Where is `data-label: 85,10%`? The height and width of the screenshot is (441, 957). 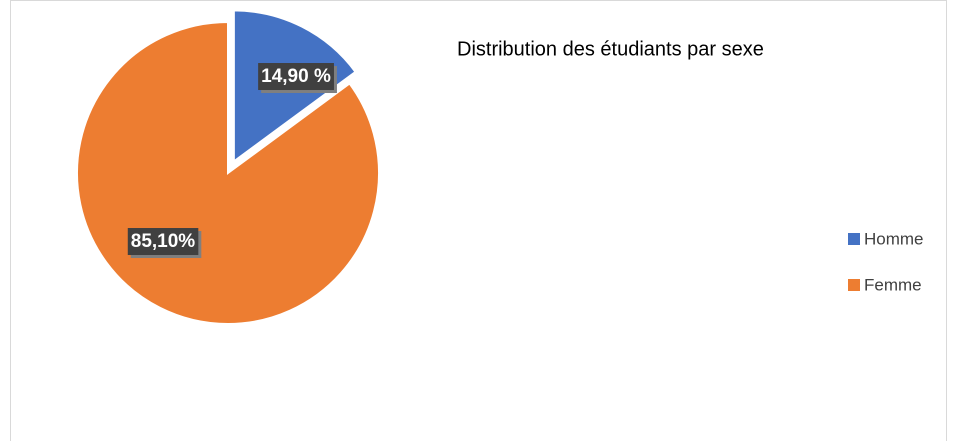 data-label: 85,10% is located at coordinates (163, 241).